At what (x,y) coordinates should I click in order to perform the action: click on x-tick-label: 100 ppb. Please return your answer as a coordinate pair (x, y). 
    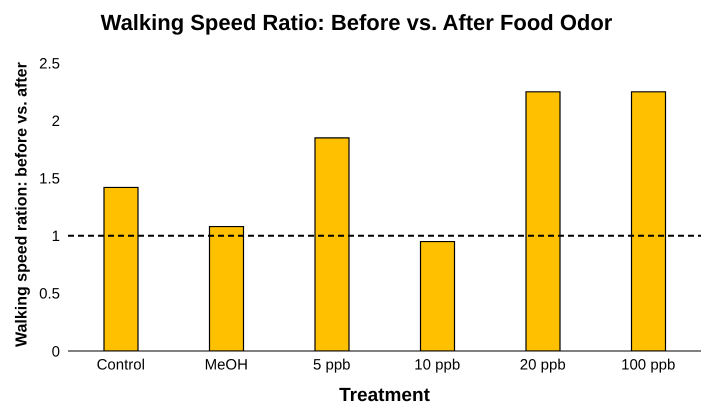
    Looking at the image, I should click on (648, 365).